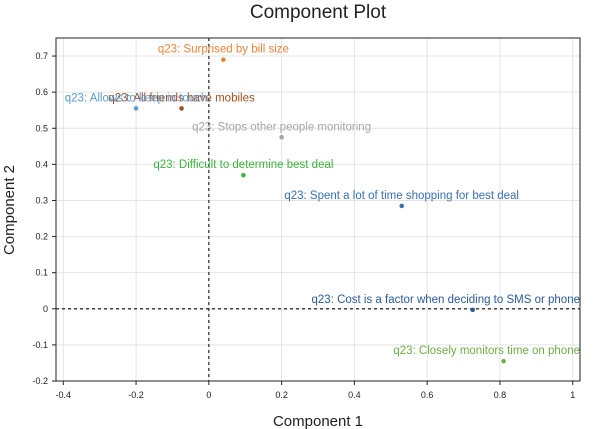 This screenshot has height=429, width=600. I want to click on y-tick-label: 0.6, so click(41, 92).